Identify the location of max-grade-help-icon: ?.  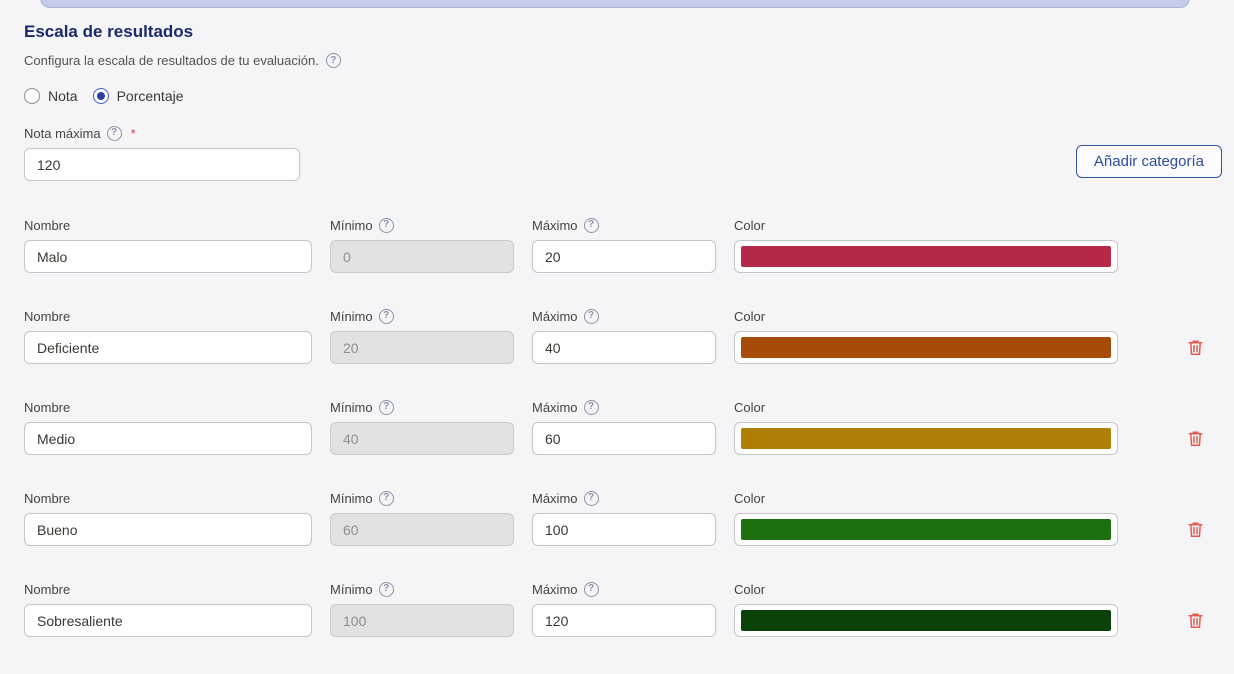
(114, 133).